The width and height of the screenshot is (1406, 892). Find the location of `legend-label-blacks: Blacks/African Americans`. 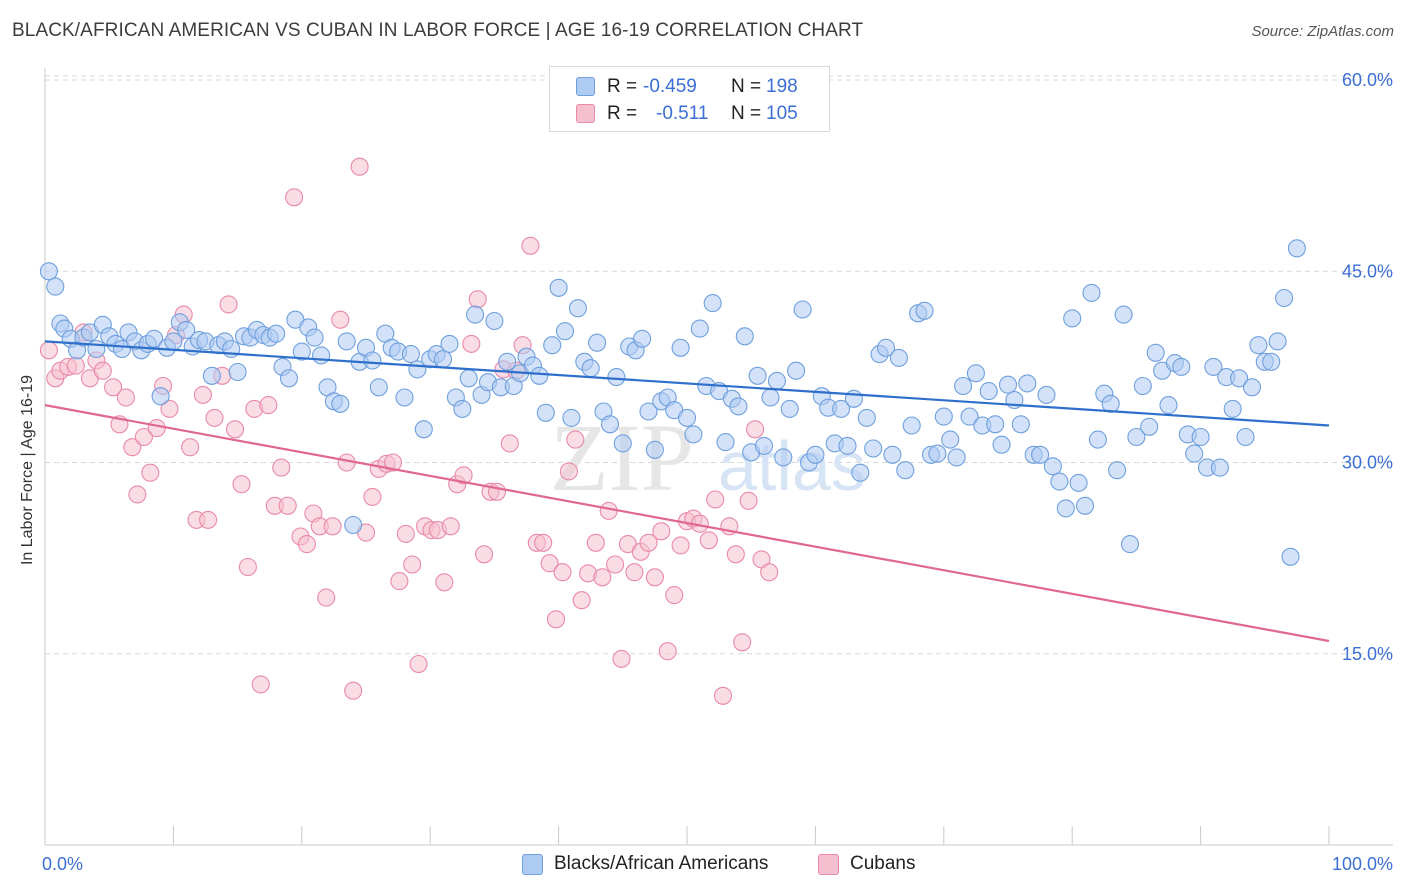

legend-label-blacks: Blacks/African Americans is located at coordinates (661, 863).